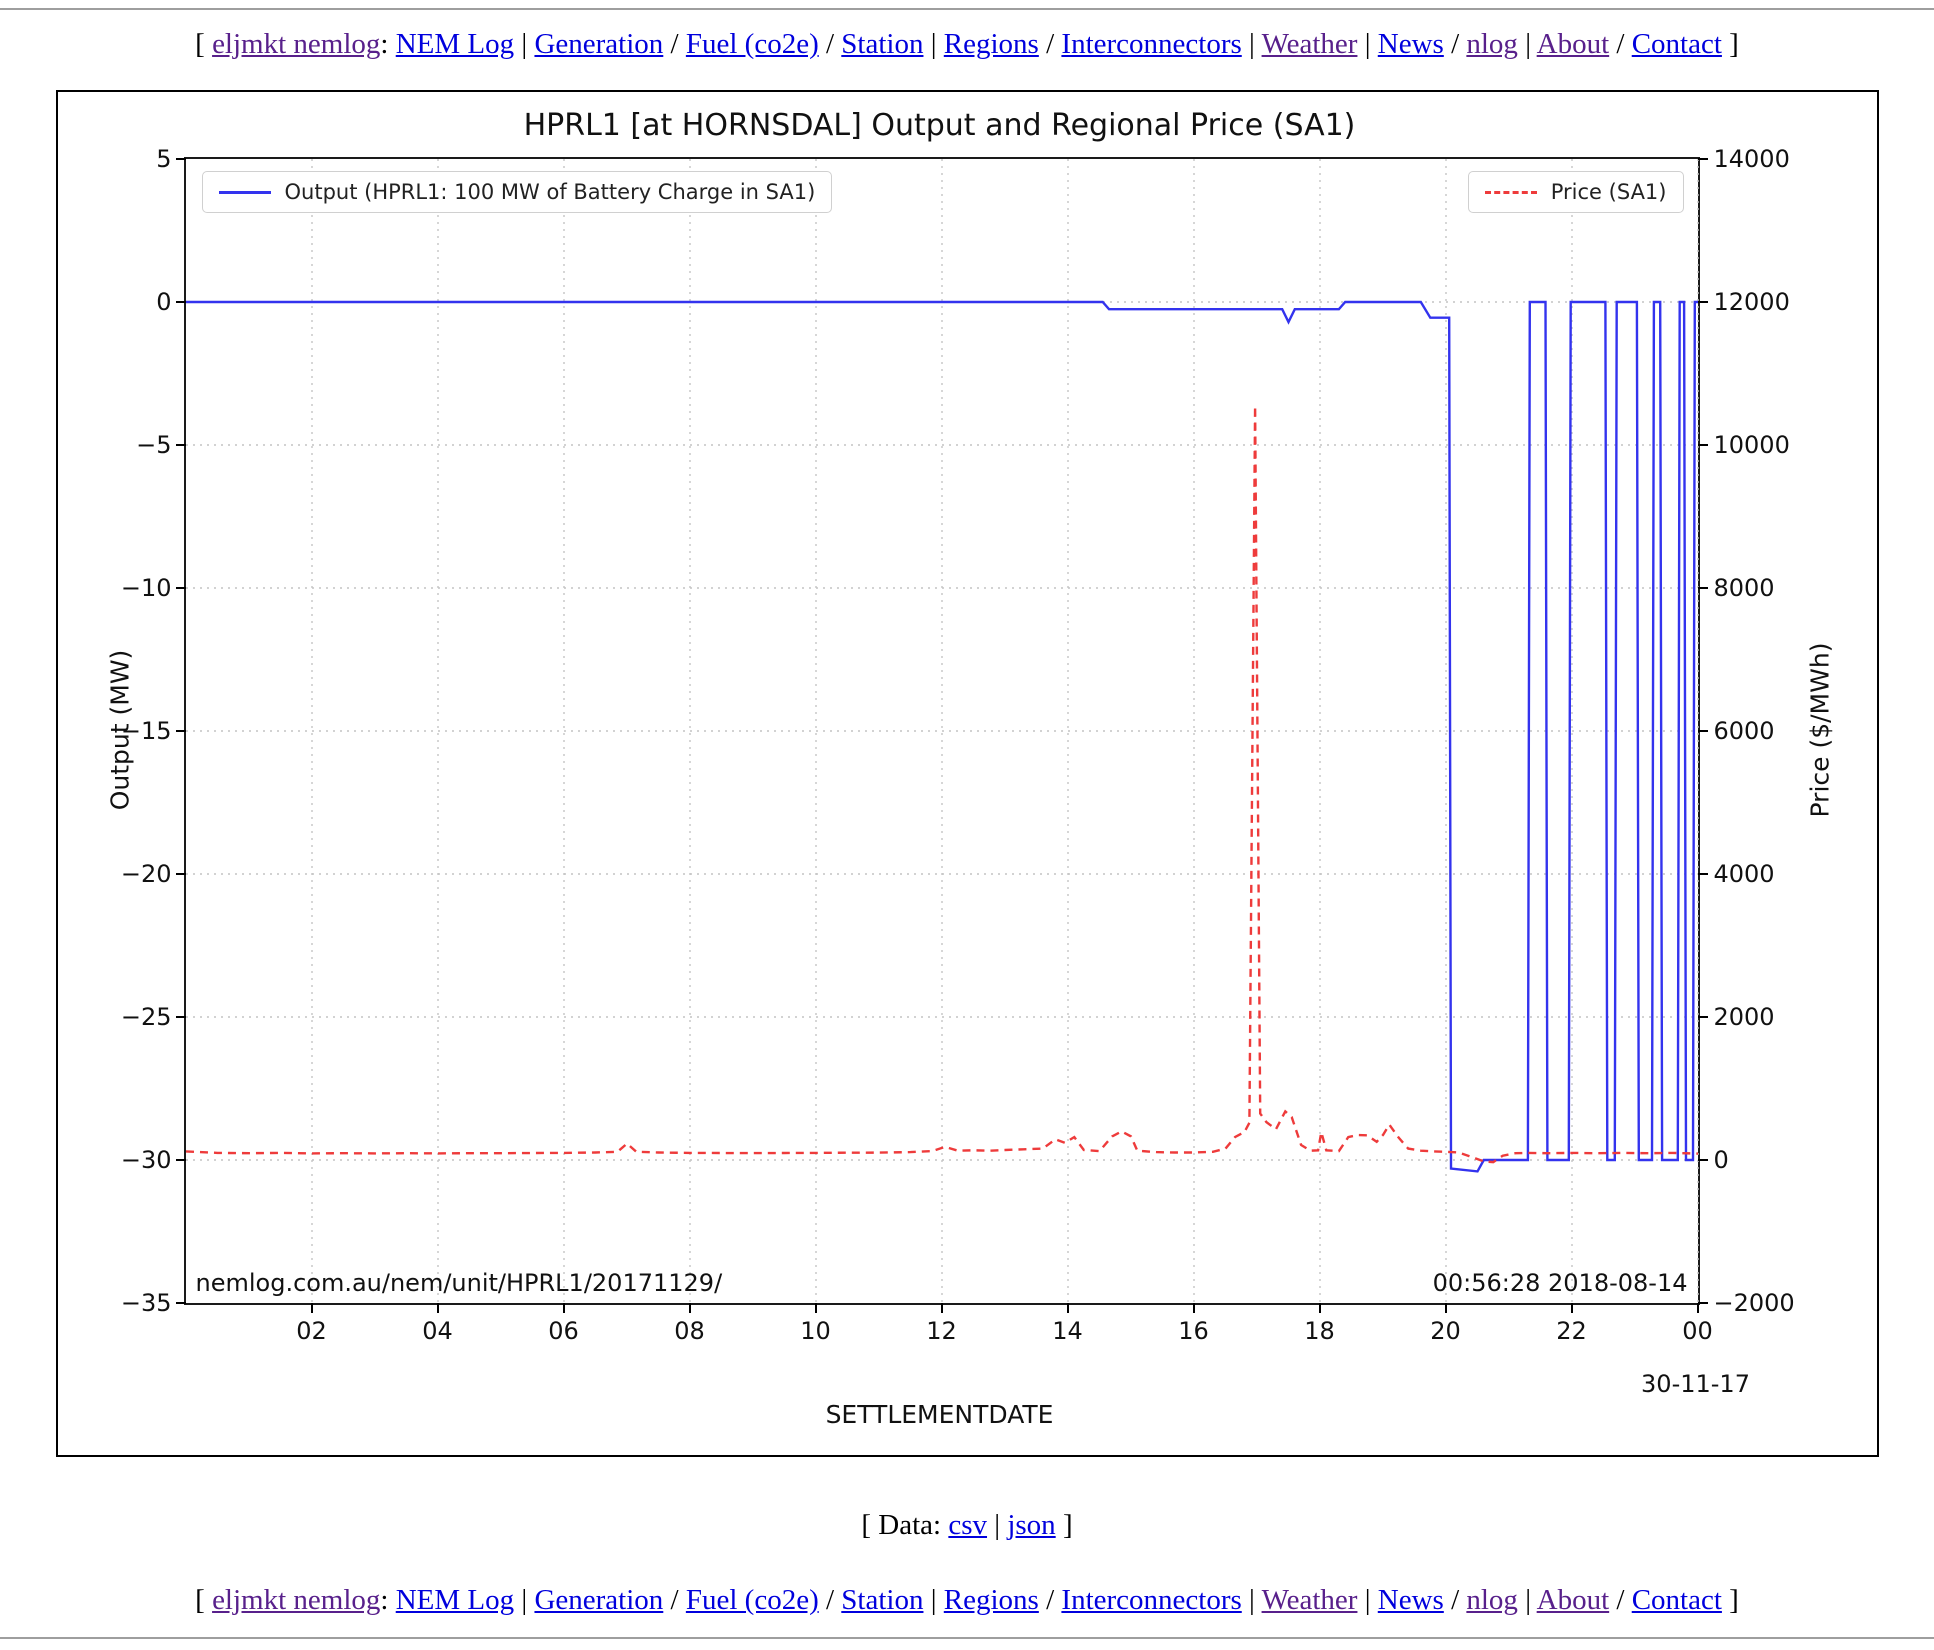 The width and height of the screenshot is (1934, 1650). Describe the element at coordinates (146, 731) in the screenshot. I see `y-tick-label-left: −15` at that location.